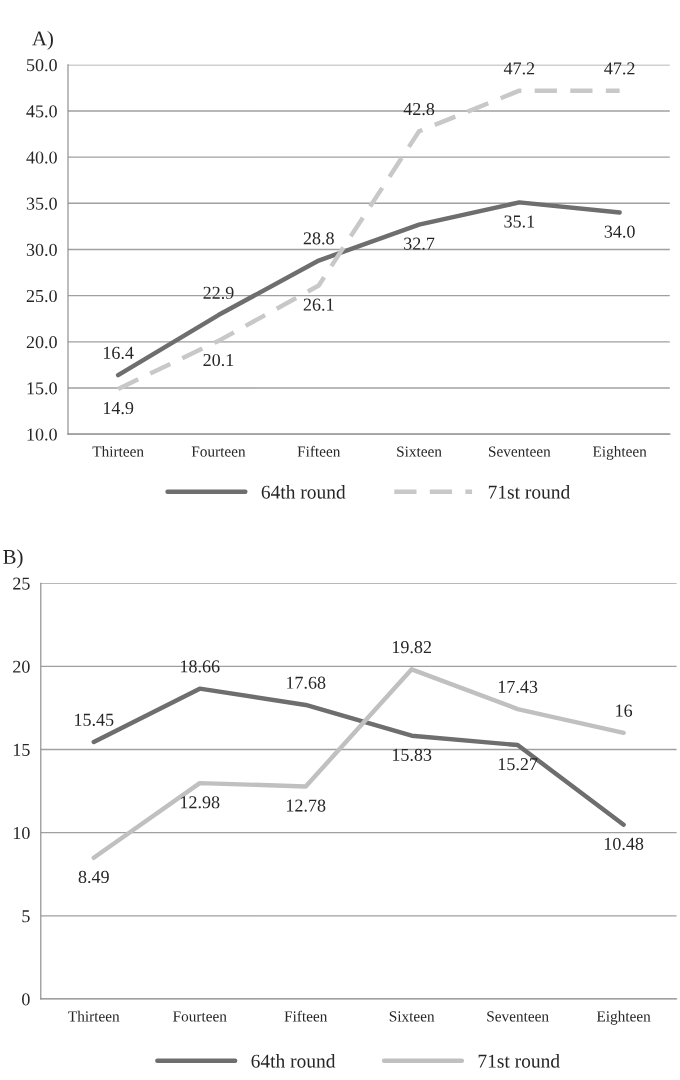 Image resolution: width=680 pixels, height=1080 pixels. Describe the element at coordinates (306, 682) in the screenshot. I see `data-label: 17.68` at that location.